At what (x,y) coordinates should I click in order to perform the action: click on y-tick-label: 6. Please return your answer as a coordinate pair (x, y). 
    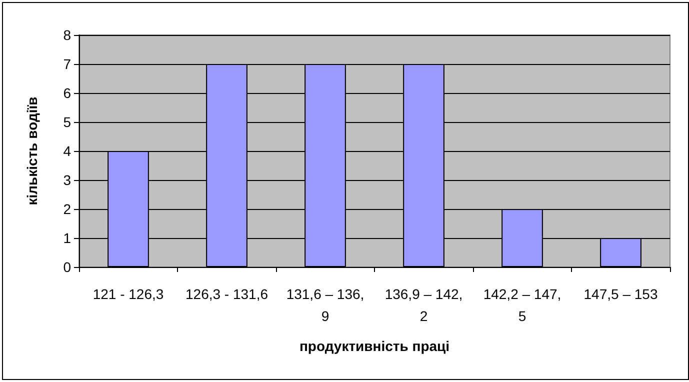
    Looking at the image, I should click on (67, 93).